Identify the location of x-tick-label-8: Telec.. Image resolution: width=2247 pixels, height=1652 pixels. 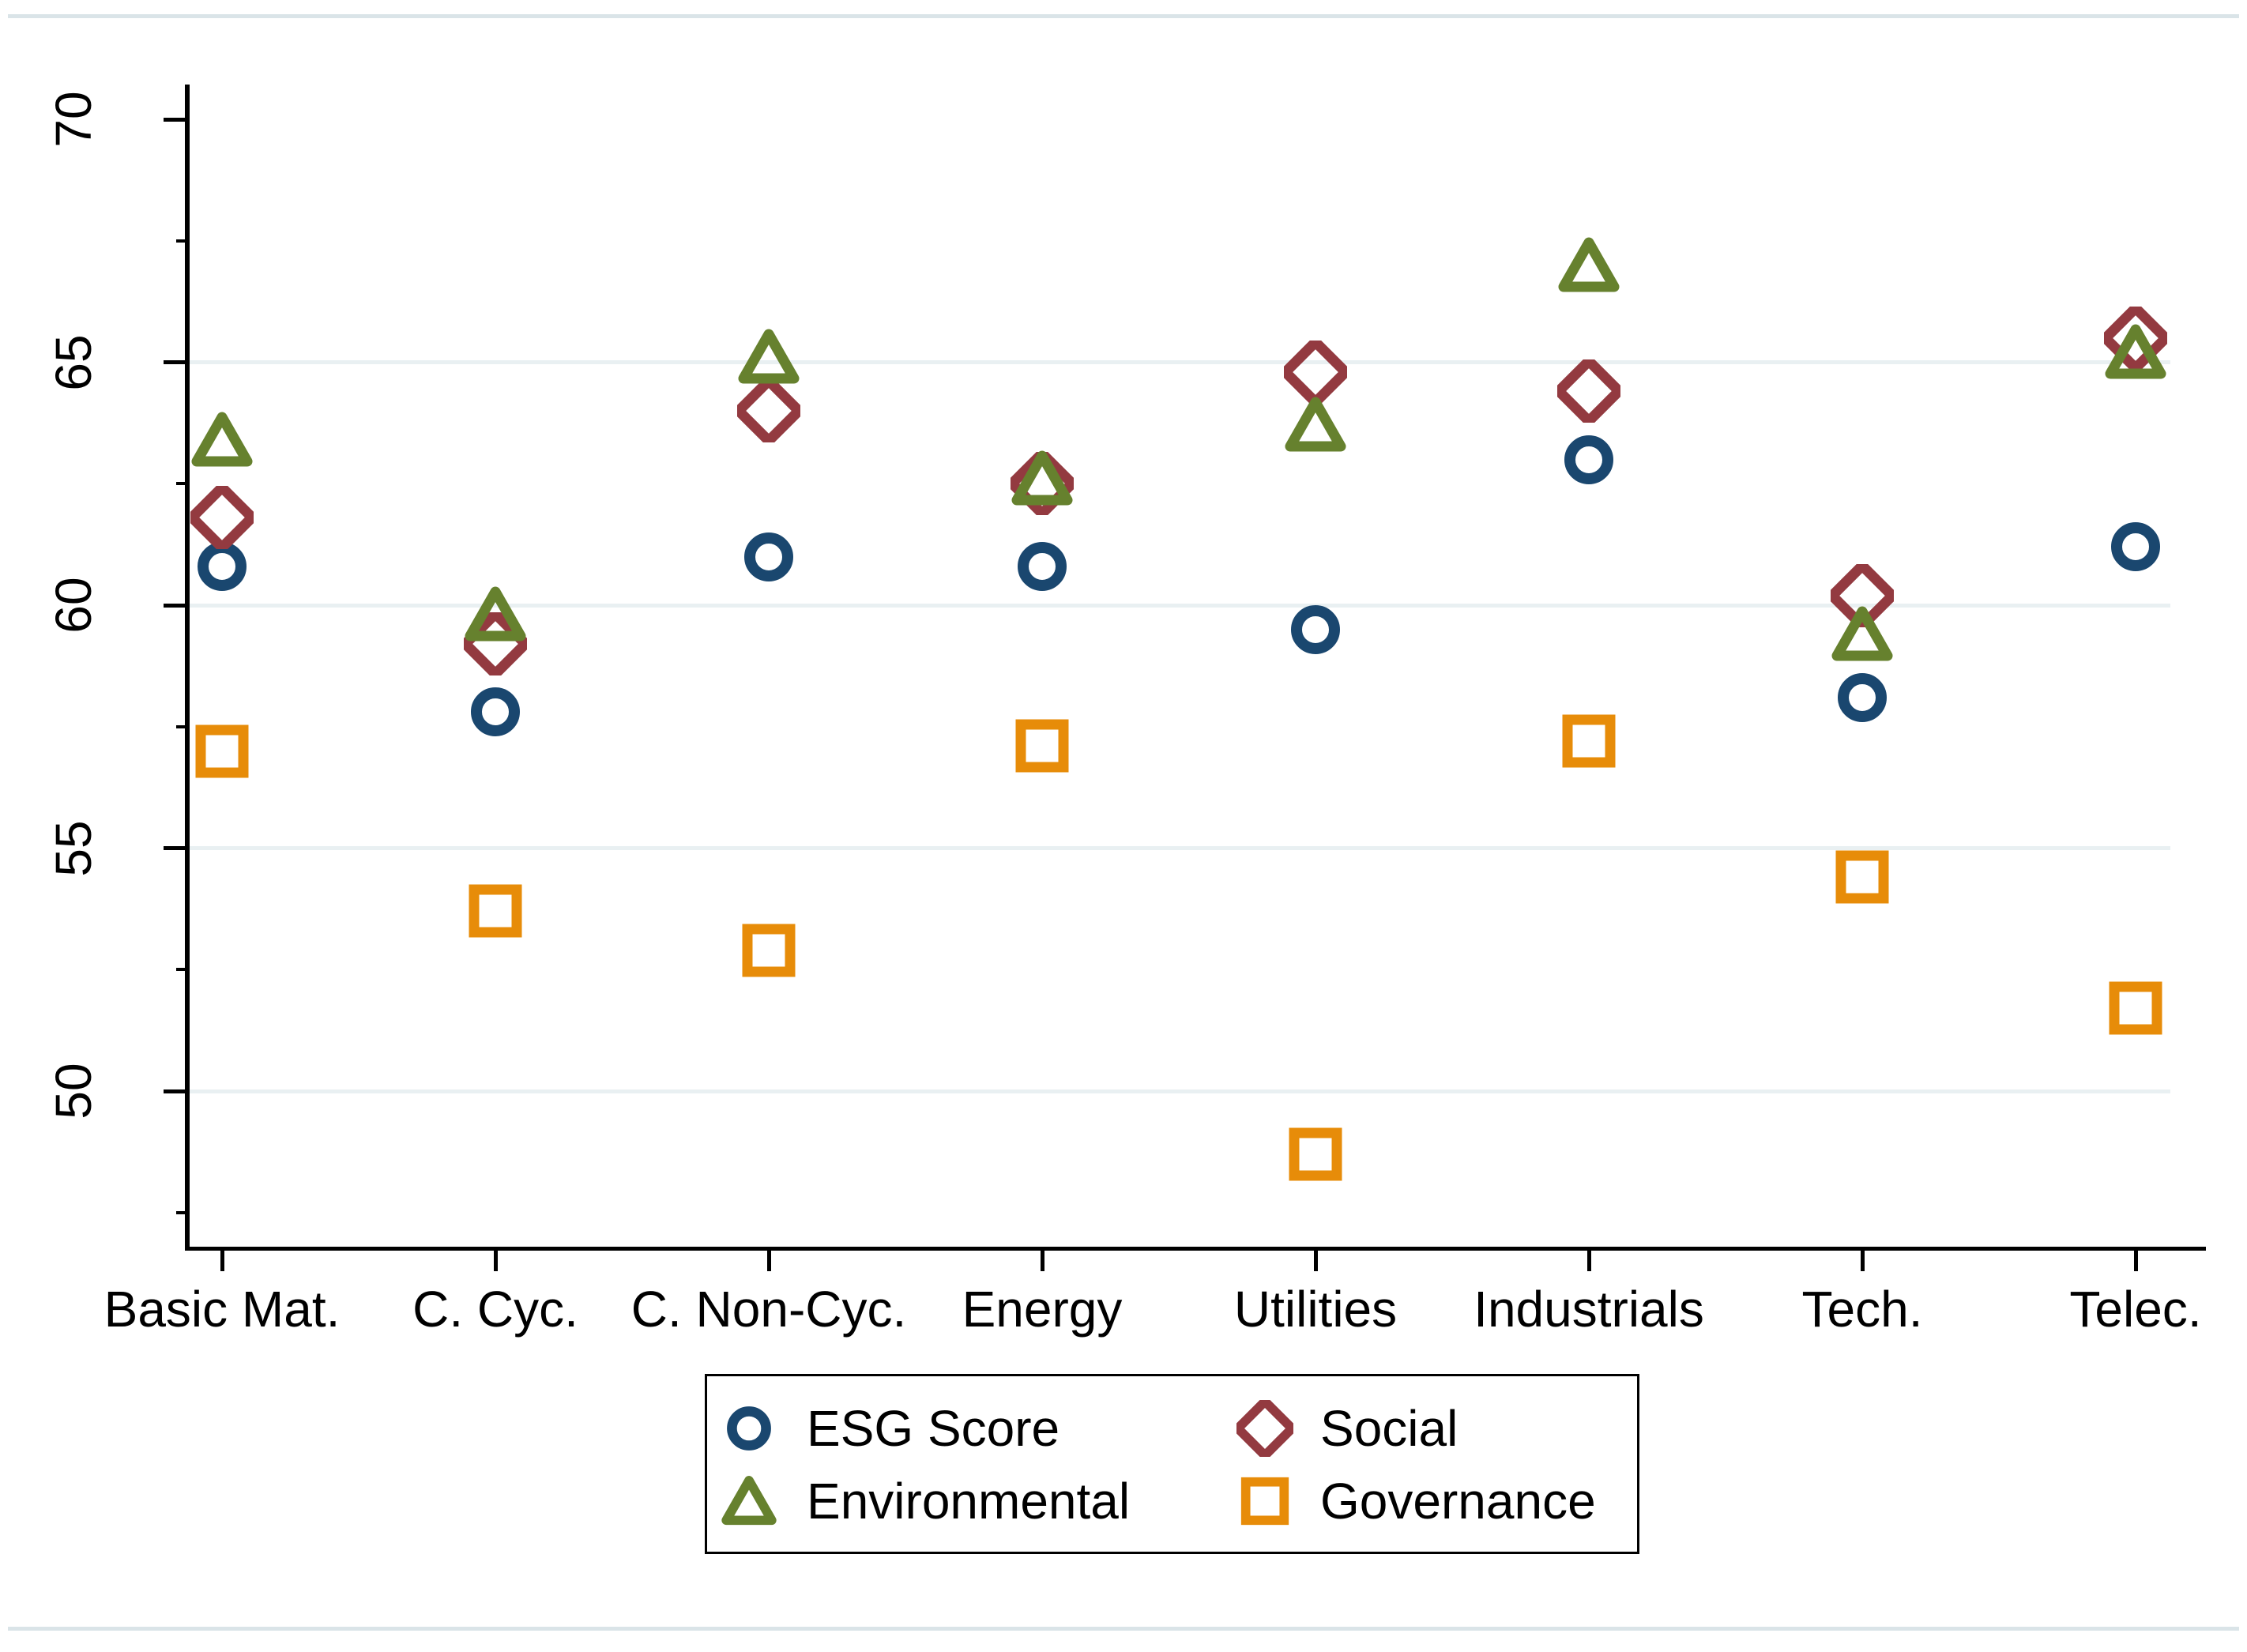
(2135, 1309).